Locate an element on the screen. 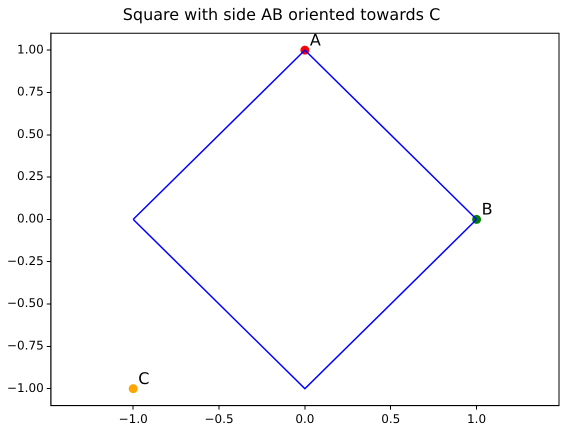  x-tick-label: −0.5 is located at coordinates (219, 419).